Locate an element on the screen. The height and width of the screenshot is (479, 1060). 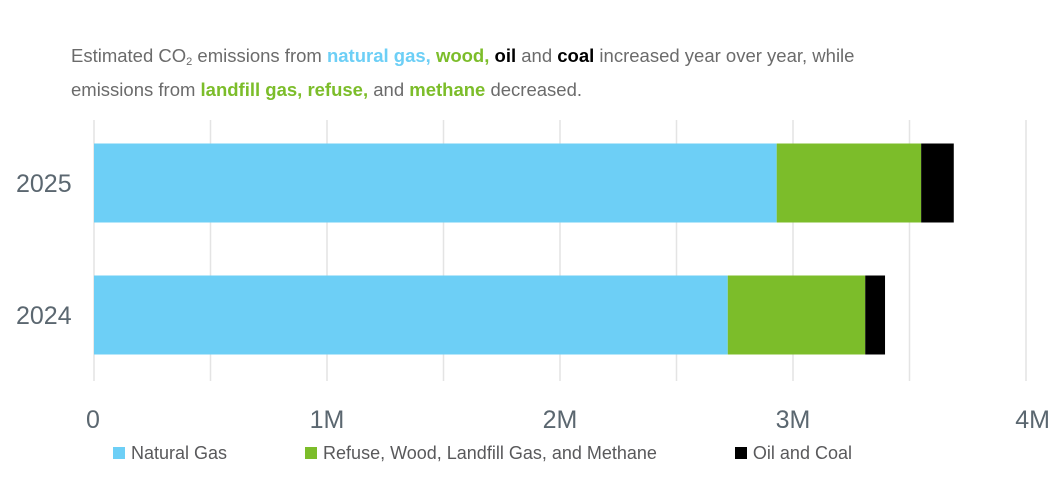
subtitle-highlight: oil is located at coordinates (505, 55).